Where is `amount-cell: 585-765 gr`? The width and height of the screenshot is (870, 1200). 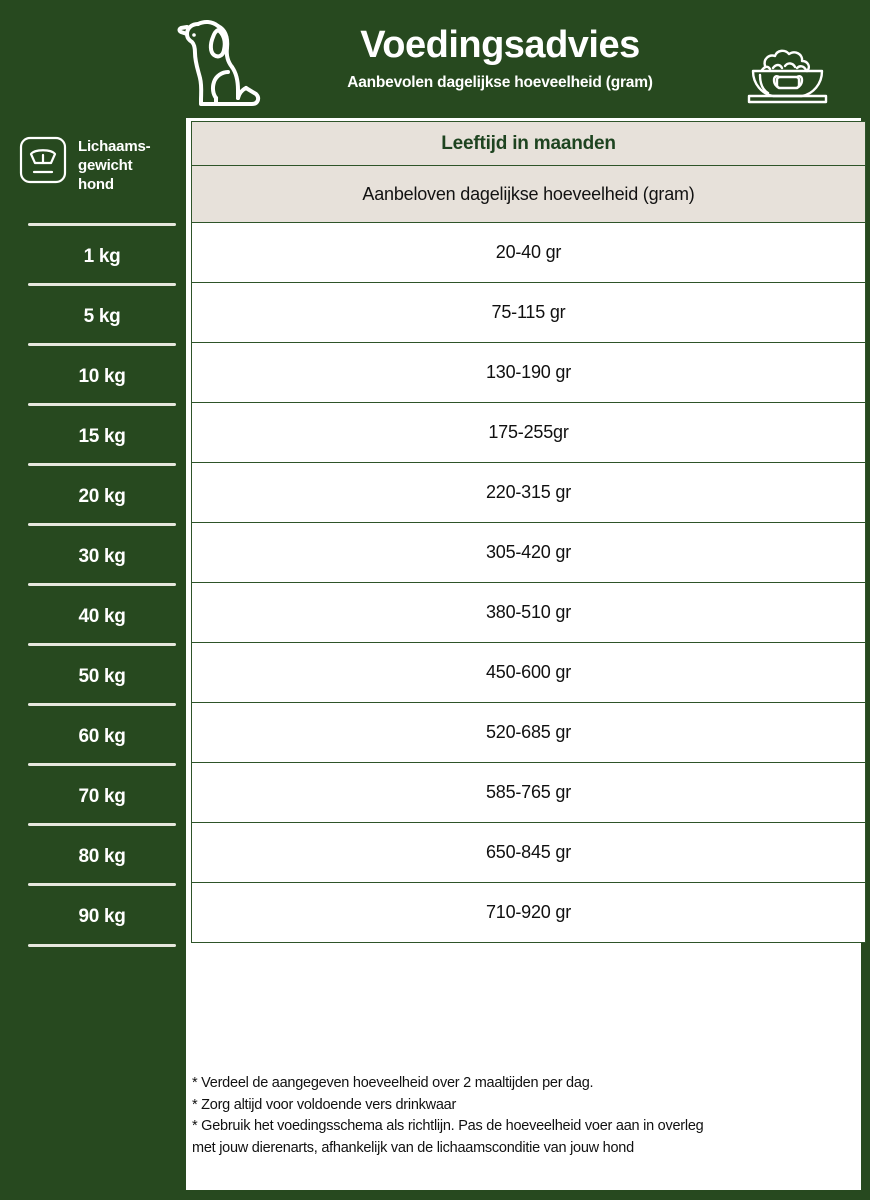
amount-cell: 585-765 gr is located at coordinates (528, 792).